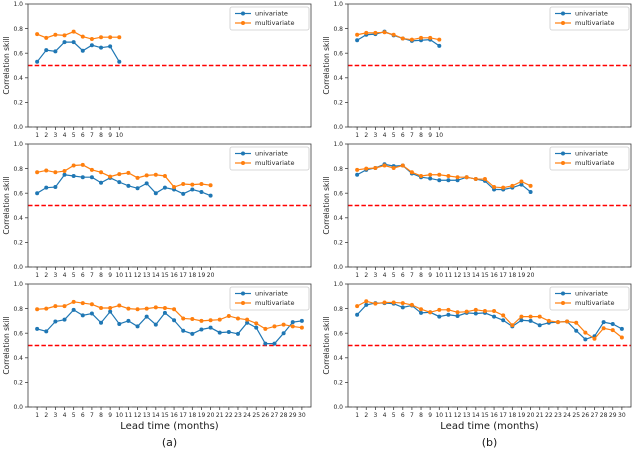 This screenshot has height=451, width=640. I want to click on x-tick-label: 21, so click(540, 415).